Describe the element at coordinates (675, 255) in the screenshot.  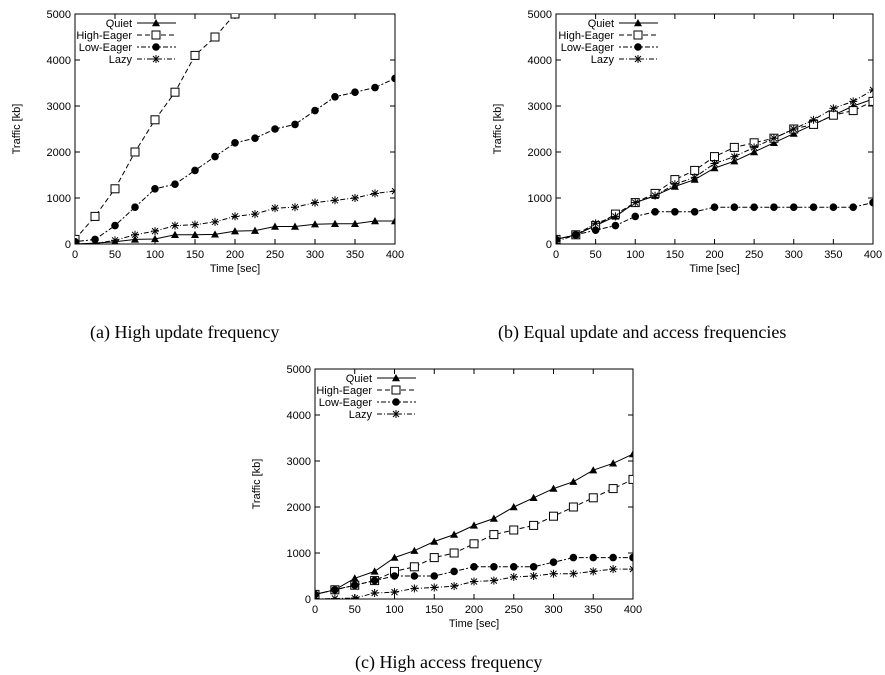
I see `chart-1-xtick-label: 150` at that location.